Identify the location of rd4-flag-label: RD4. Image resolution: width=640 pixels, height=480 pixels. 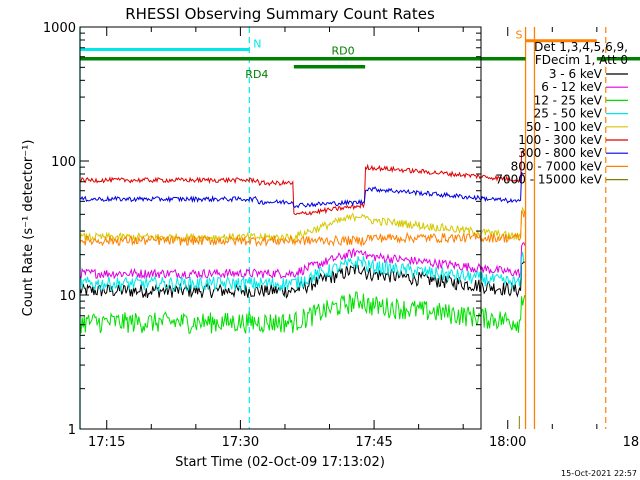
(256, 74).